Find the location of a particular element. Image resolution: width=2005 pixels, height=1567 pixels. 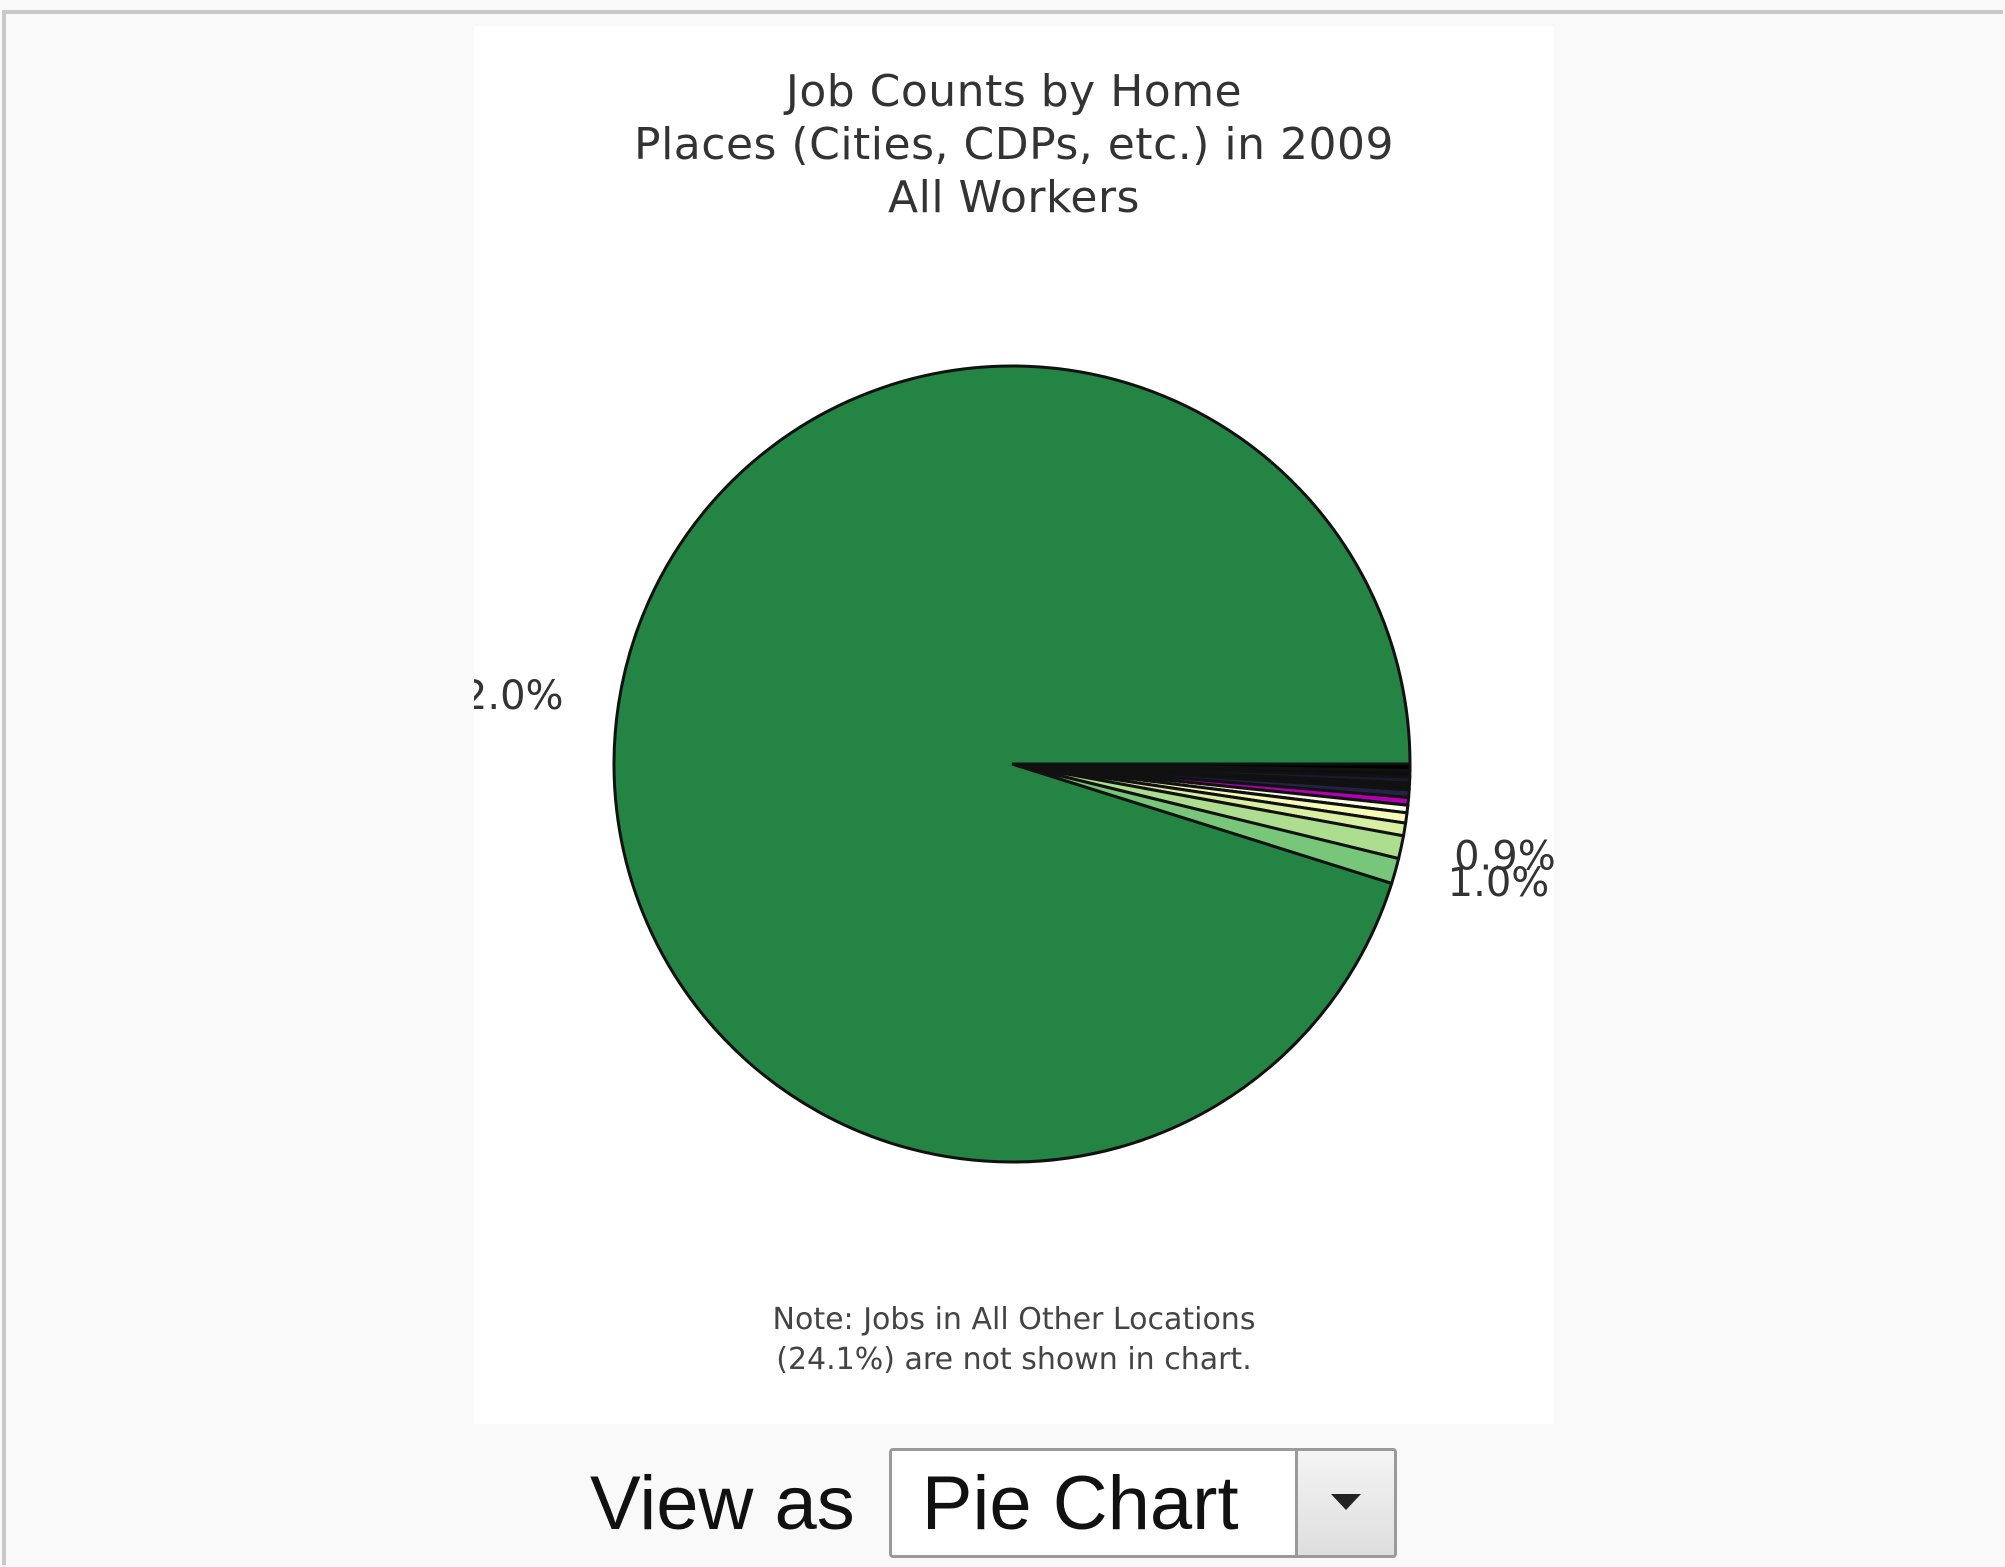

view-controls: View as Pie Chart is located at coordinates (993, 1503).